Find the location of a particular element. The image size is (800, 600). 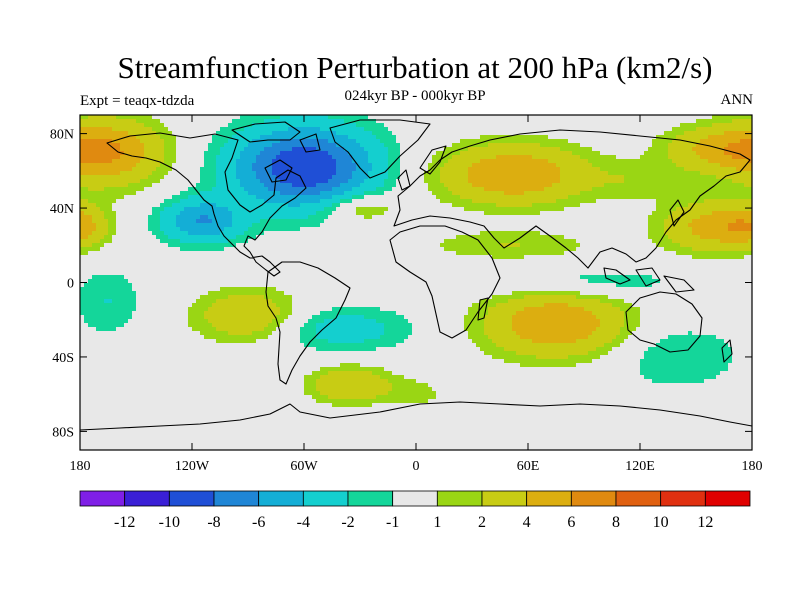

colorbar-label: 12 is located at coordinates (705, 522).